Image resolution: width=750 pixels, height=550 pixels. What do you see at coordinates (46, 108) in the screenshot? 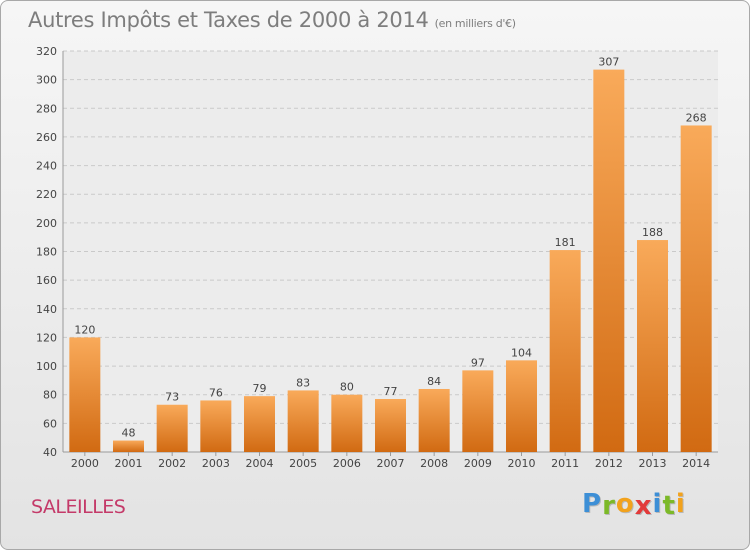
I see `y-tick-label: 280` at bounding box center [46, 108].